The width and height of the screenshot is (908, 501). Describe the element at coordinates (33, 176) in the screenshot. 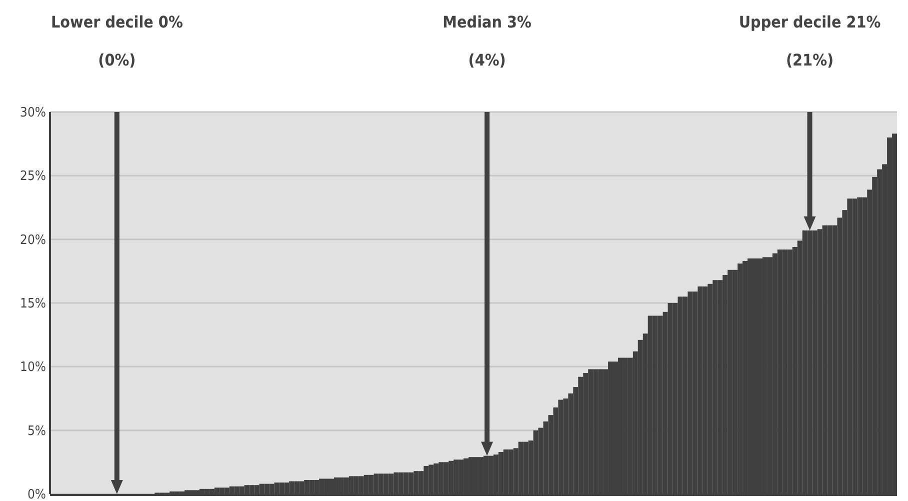

I see `y-tick-label: 25%` at that location.